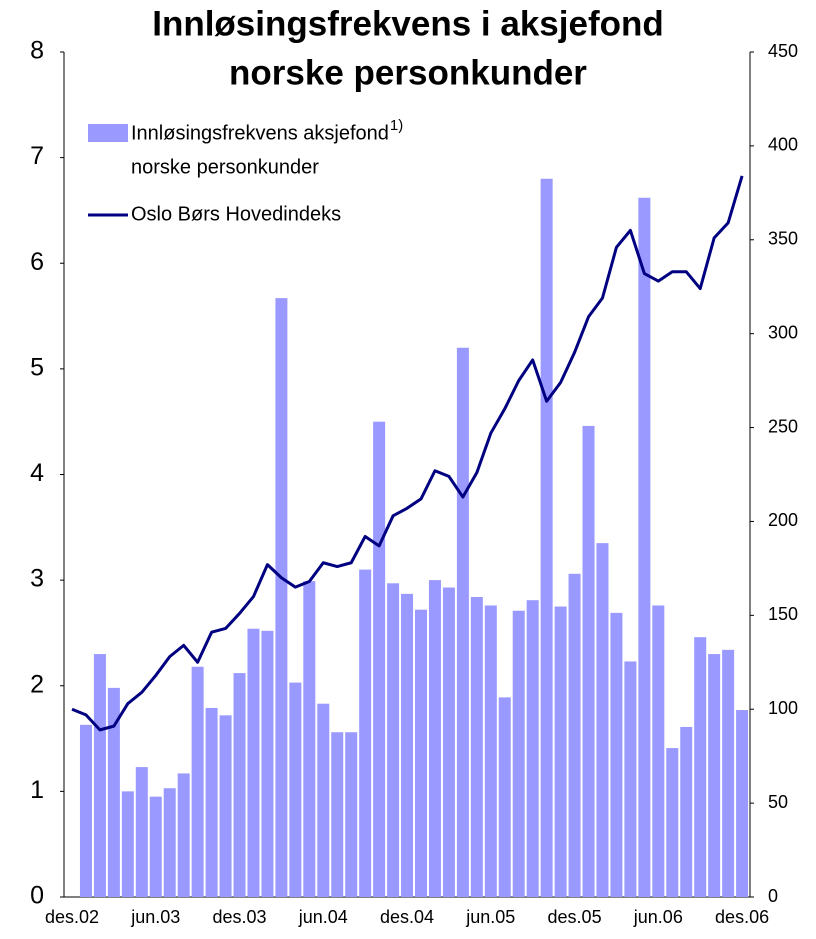  Describe the element at coordinates (490, 917) in the screenshot. I see `x-tick-label: jun.05` at that location.